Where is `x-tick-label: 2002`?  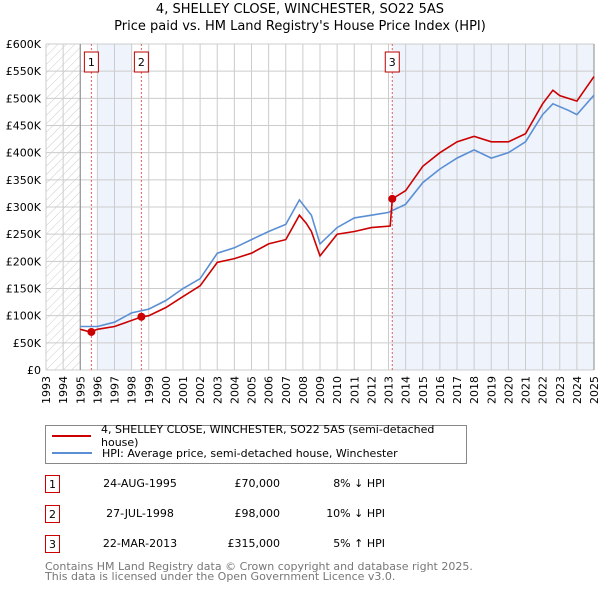
x-tick-label: 2002 is located at coordinates (200, 390).